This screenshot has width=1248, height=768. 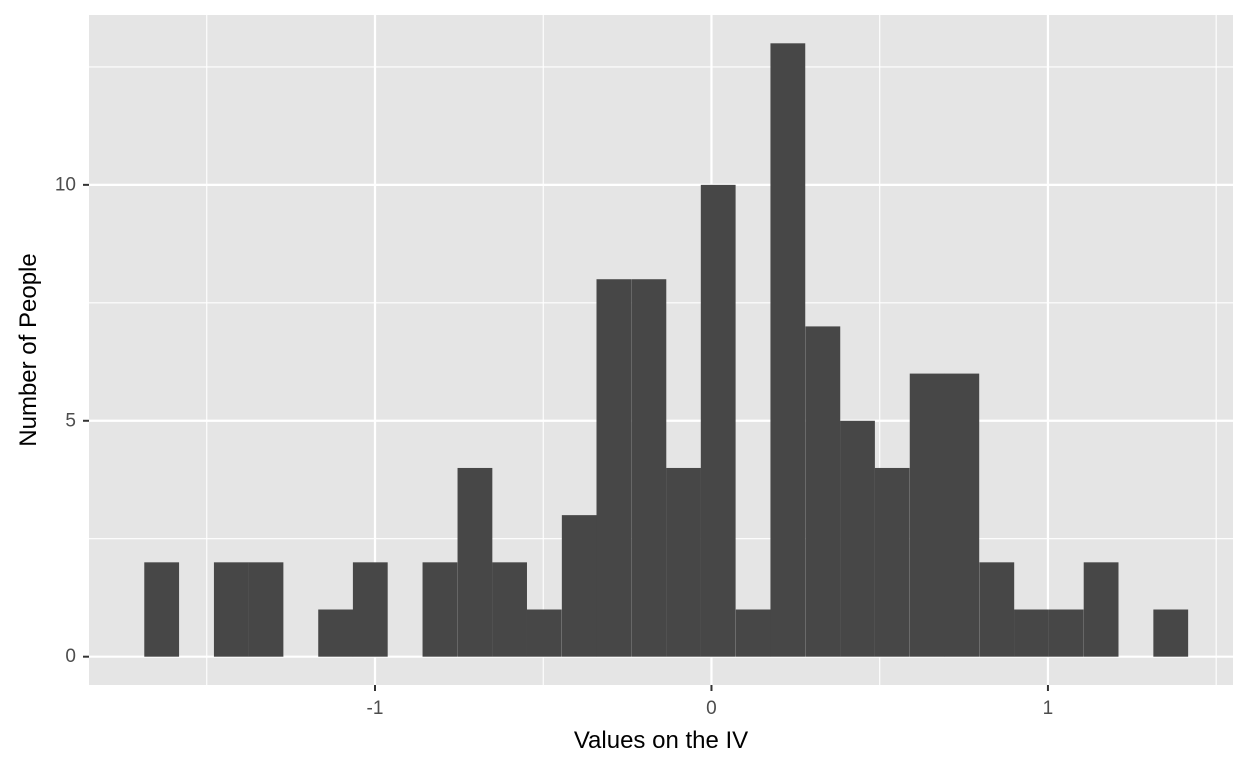 I want to click on y-tick-label: 5, so click(x=70, y=420).